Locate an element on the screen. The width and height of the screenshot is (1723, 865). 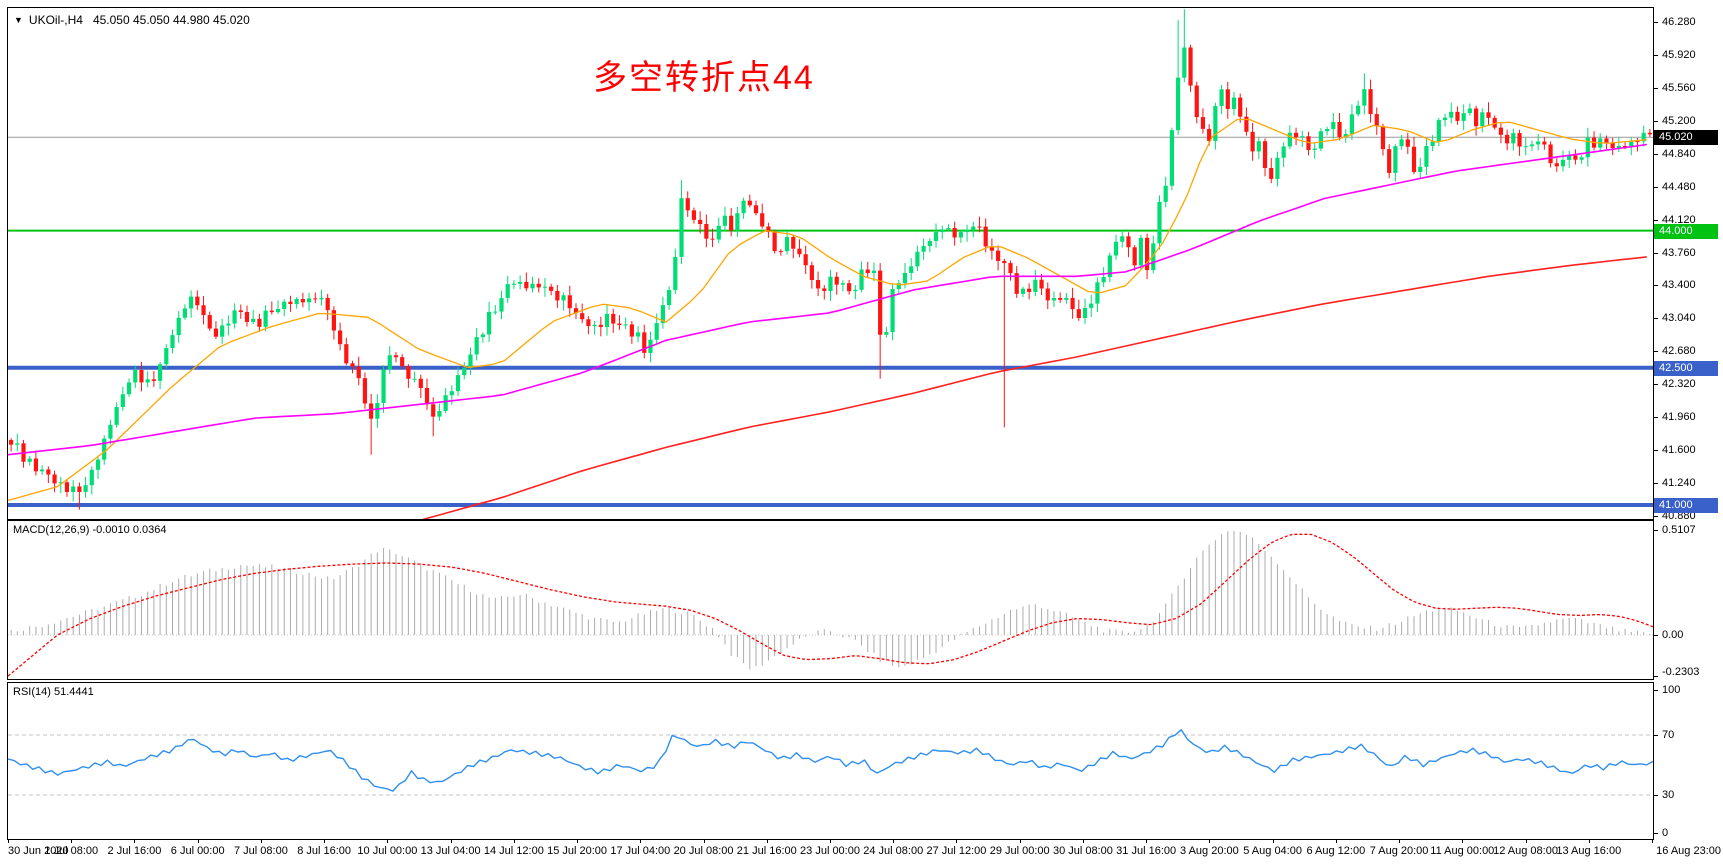
time-axis-label: 12 Aug 08:00 is located at coordinates (1525, 851).